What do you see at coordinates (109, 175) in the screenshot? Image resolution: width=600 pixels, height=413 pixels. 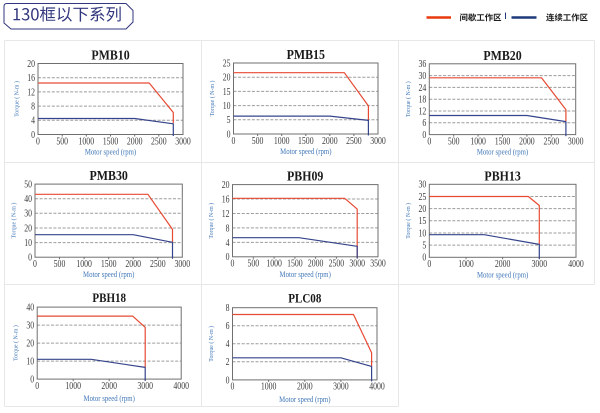 I see `svg-text: PMB30` at bounding box center [109, 175].